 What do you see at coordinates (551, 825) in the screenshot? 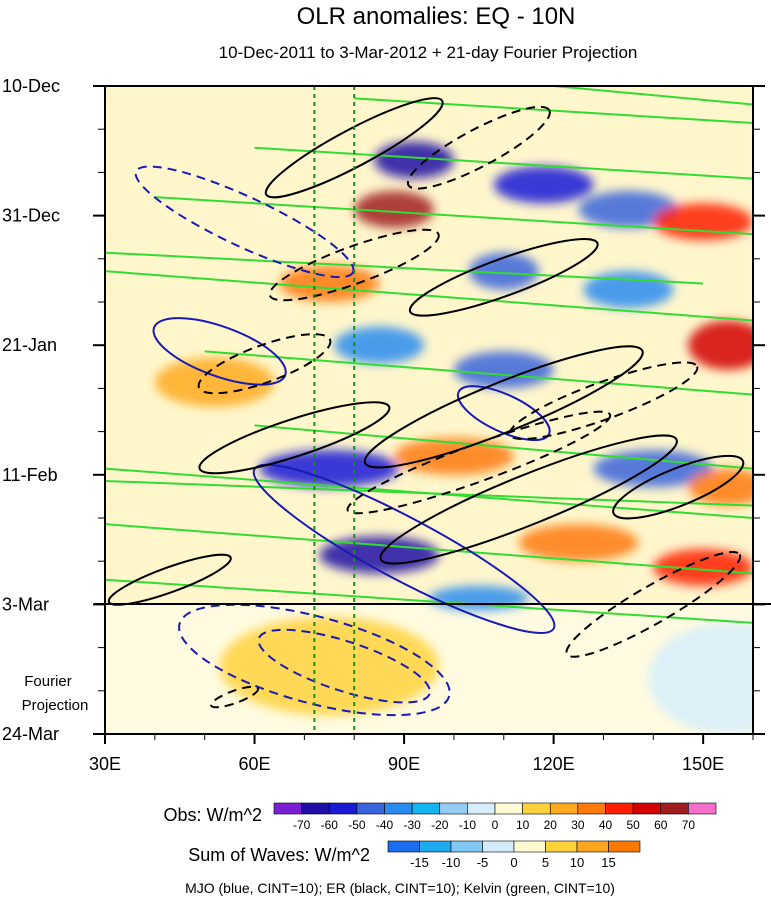
I see `colorbar-tick-label: 20` at bounding box center [551, 825].